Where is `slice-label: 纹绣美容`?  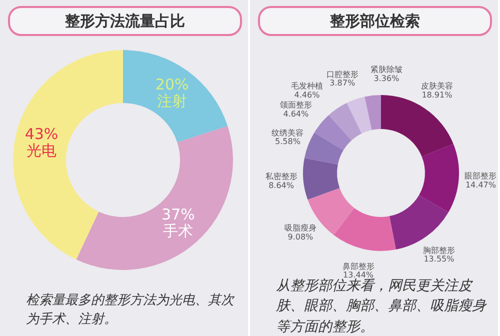 slice-label: 纹绣美容 is located at coordinates (288, 133).